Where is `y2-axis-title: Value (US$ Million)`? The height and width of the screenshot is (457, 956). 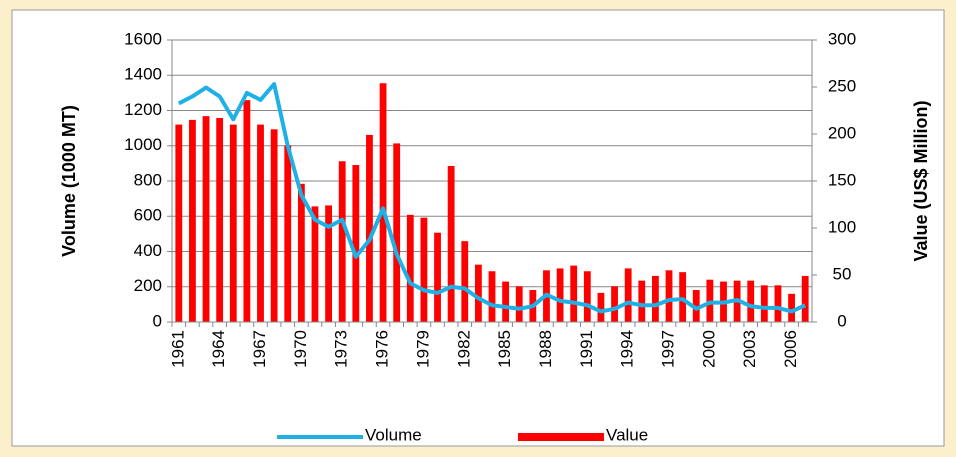
y2-axis-title: Value (US$ Million) is located at coordinates (921, 180).